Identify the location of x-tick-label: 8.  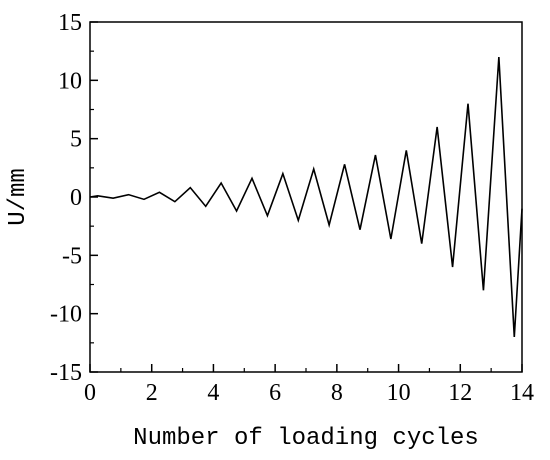
(337, 393).